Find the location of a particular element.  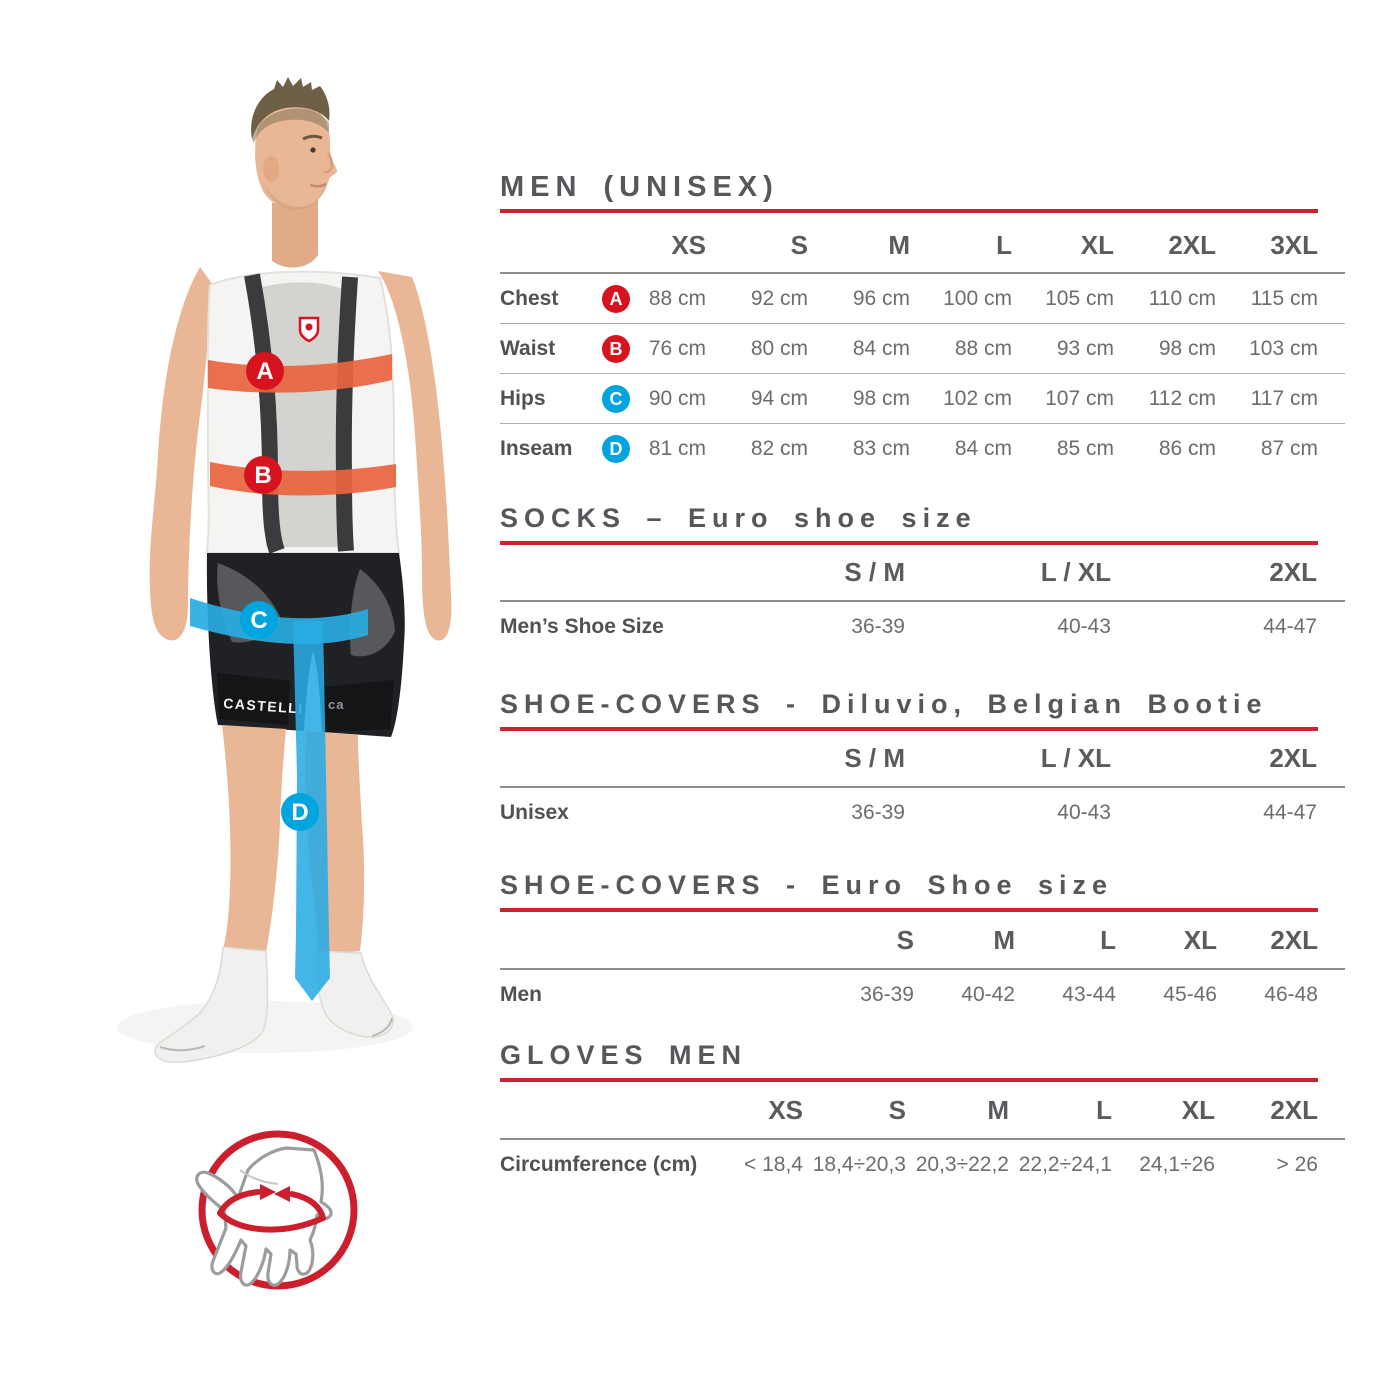

tape-right-arc is located at coordinates (307, 1206).